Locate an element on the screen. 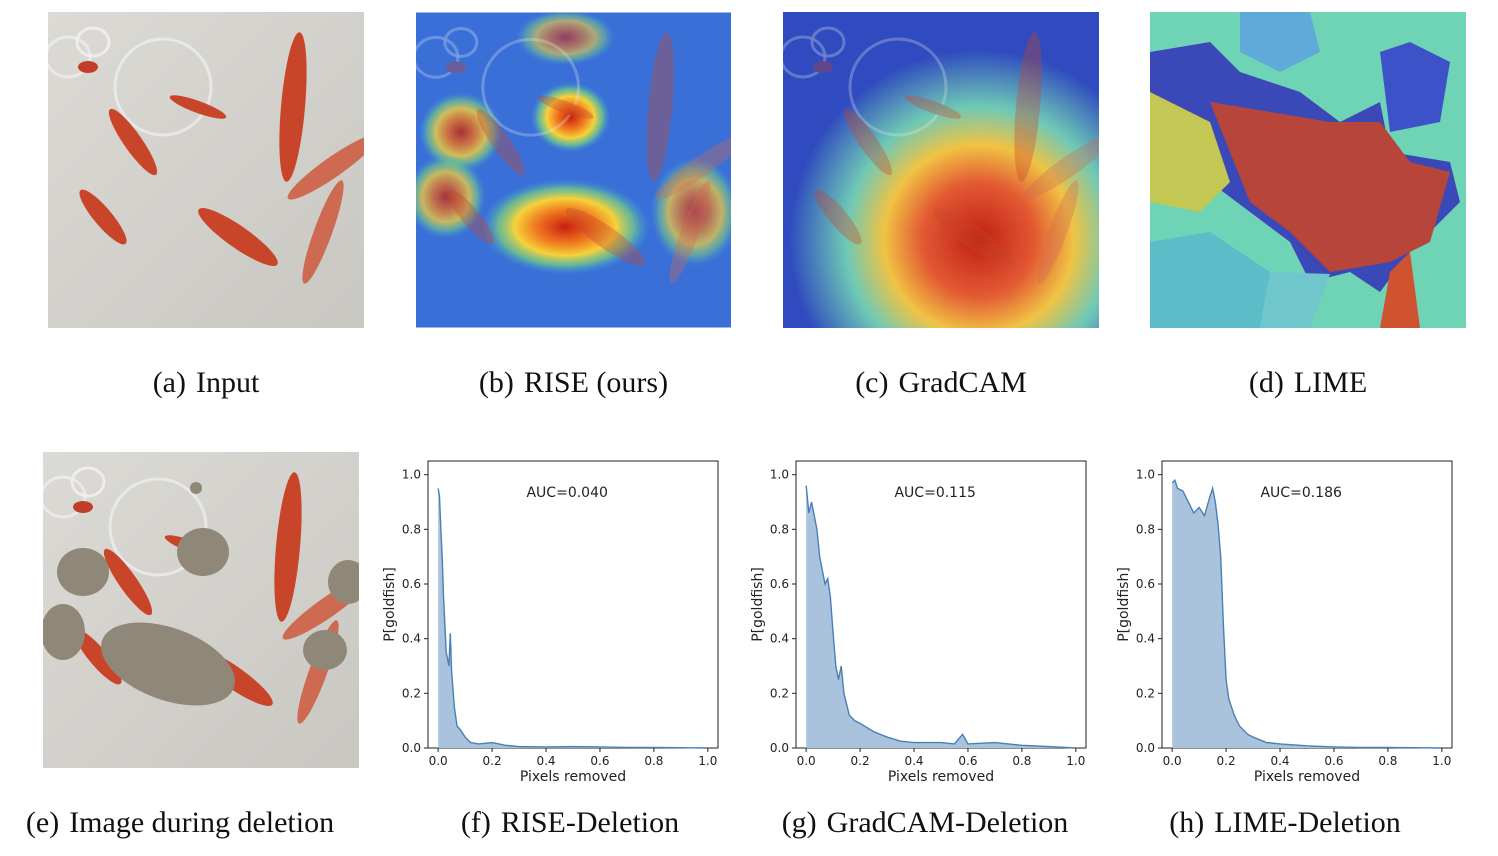  caption-label: RISE (ours) is located at coordinates (596, 382).